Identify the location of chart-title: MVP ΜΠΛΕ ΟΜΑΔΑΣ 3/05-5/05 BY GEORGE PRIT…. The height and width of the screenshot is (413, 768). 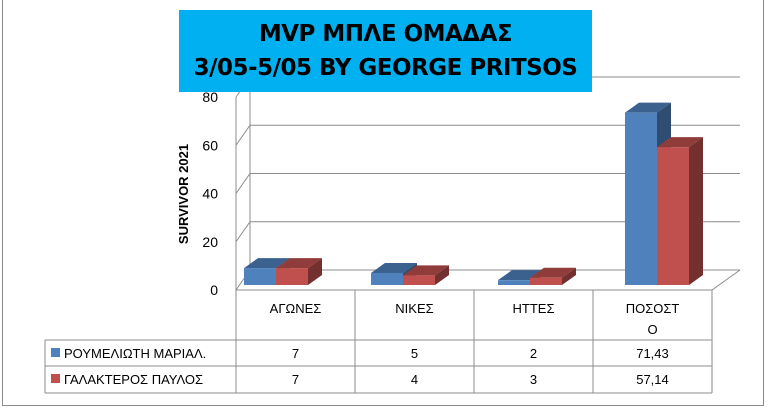
(385, 51).